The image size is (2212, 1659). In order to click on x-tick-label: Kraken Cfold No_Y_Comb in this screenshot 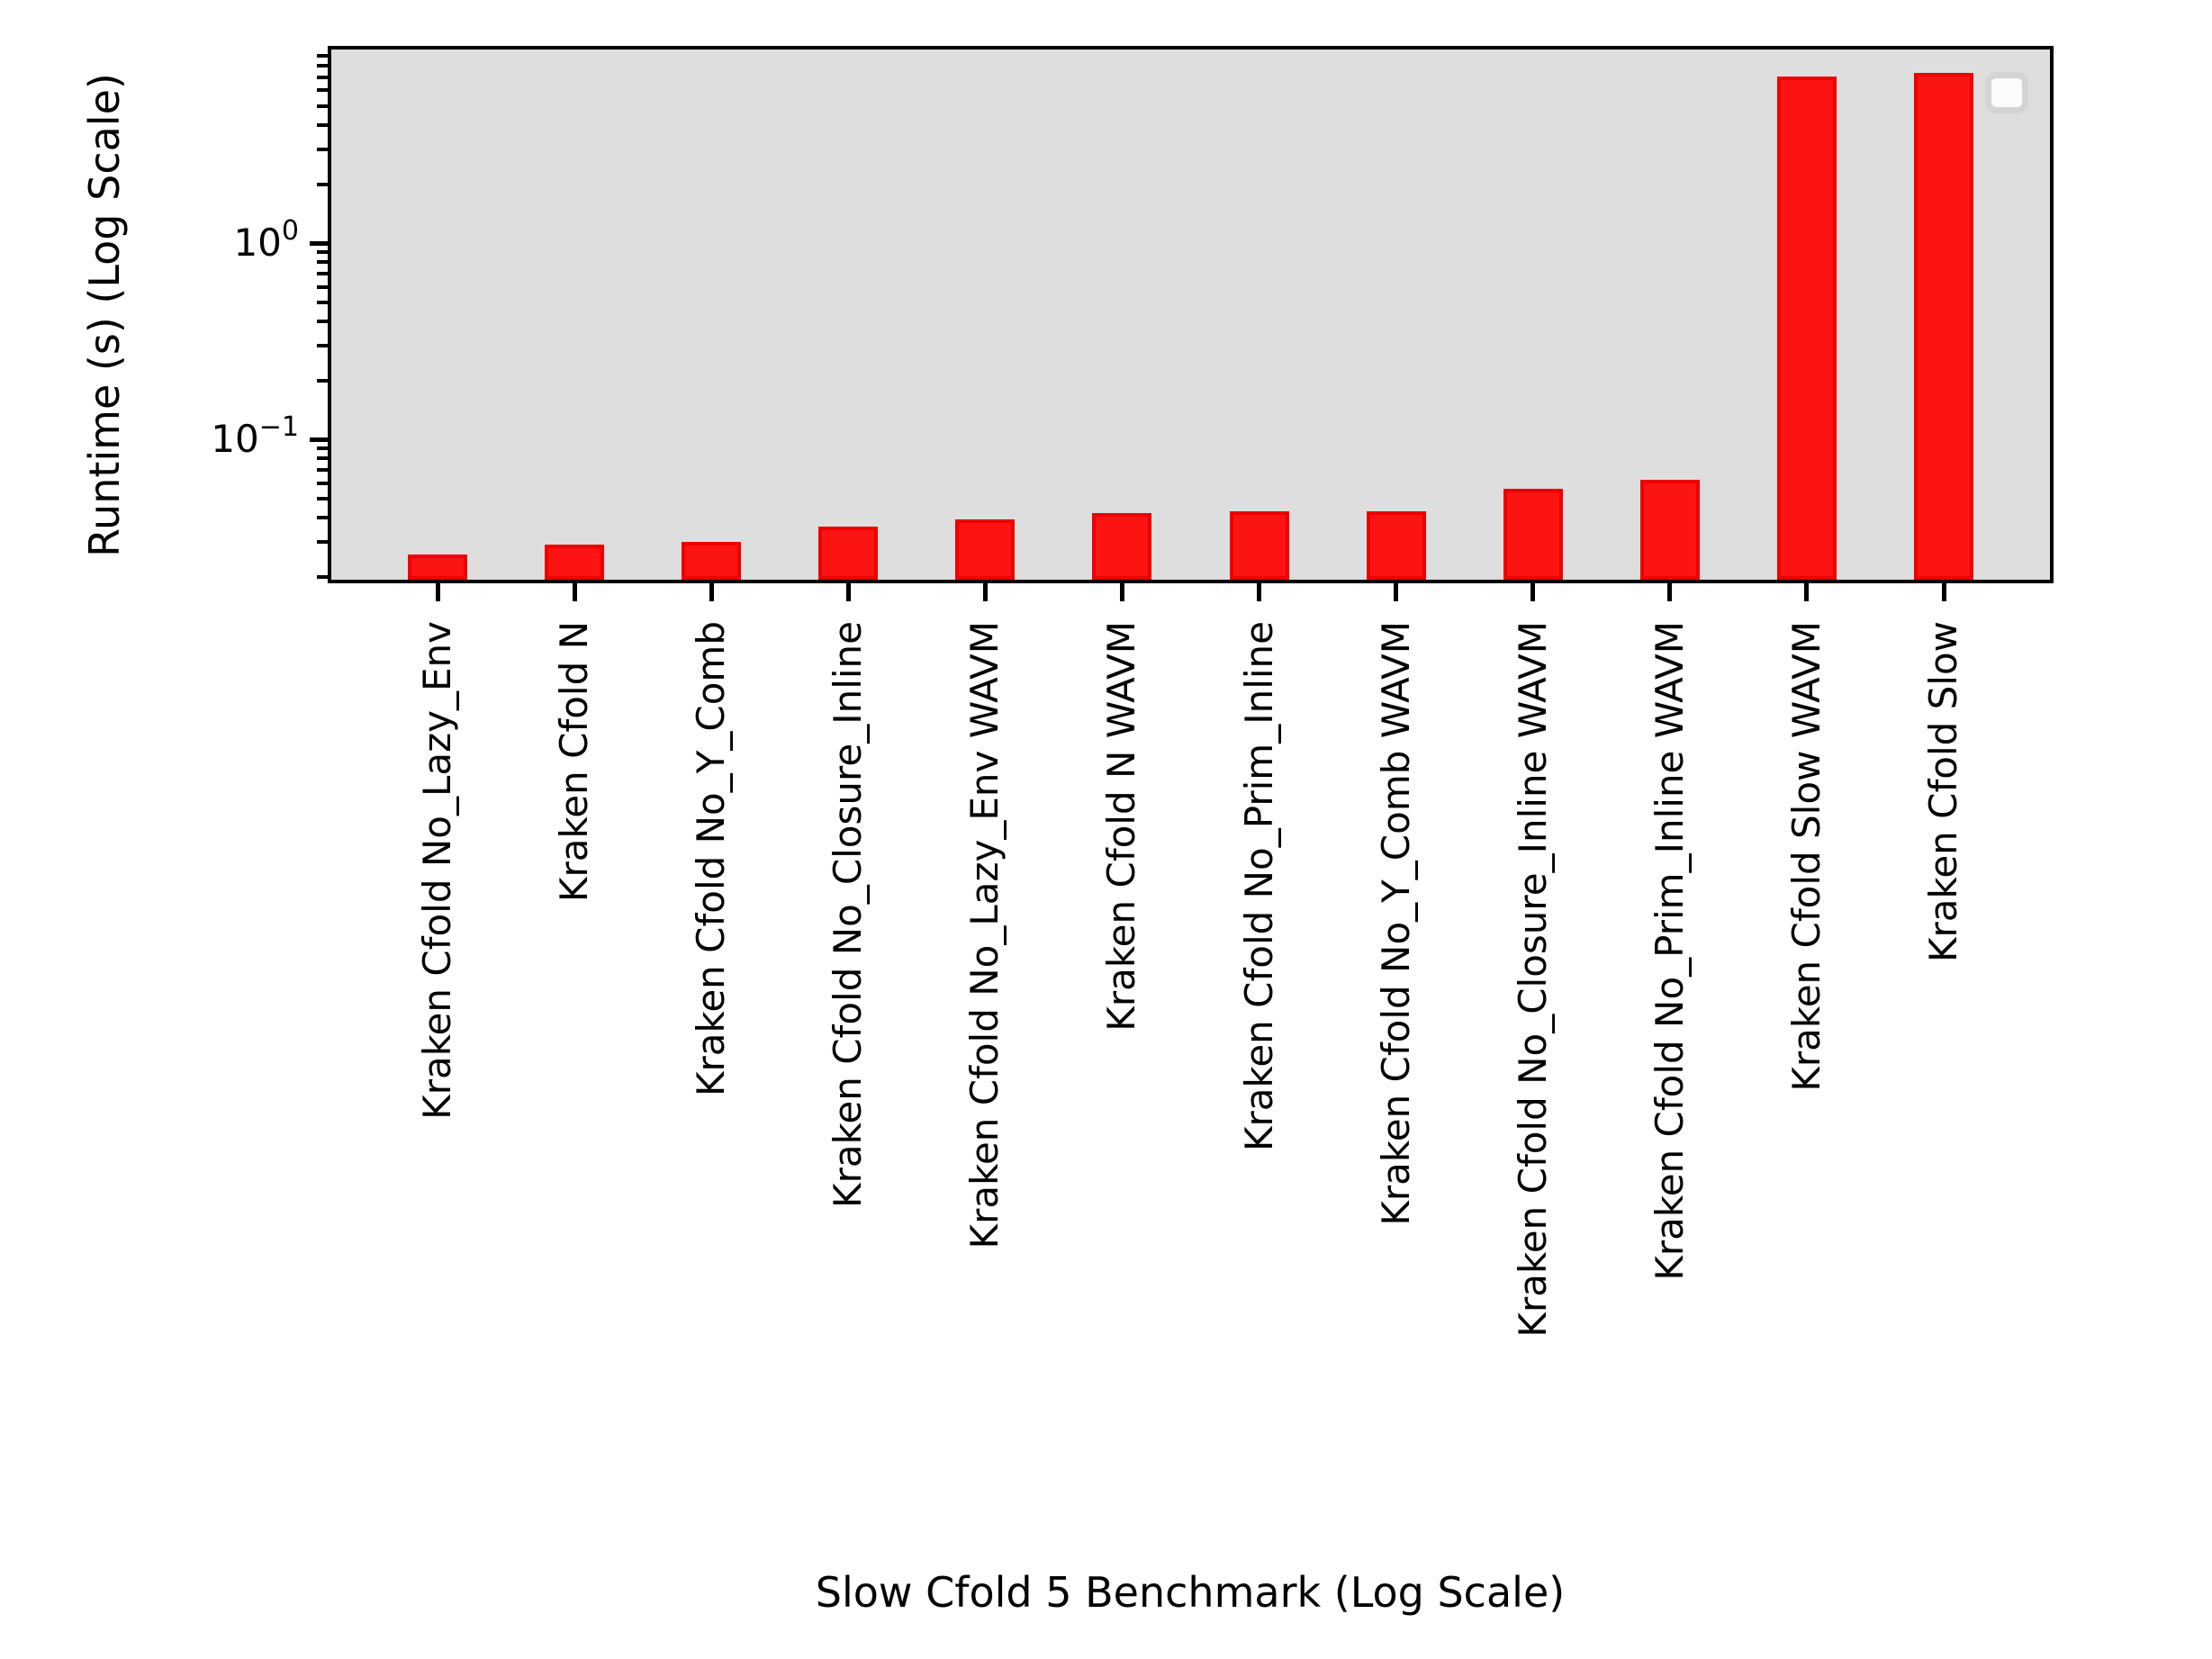, I will do `click(711, 859)`.